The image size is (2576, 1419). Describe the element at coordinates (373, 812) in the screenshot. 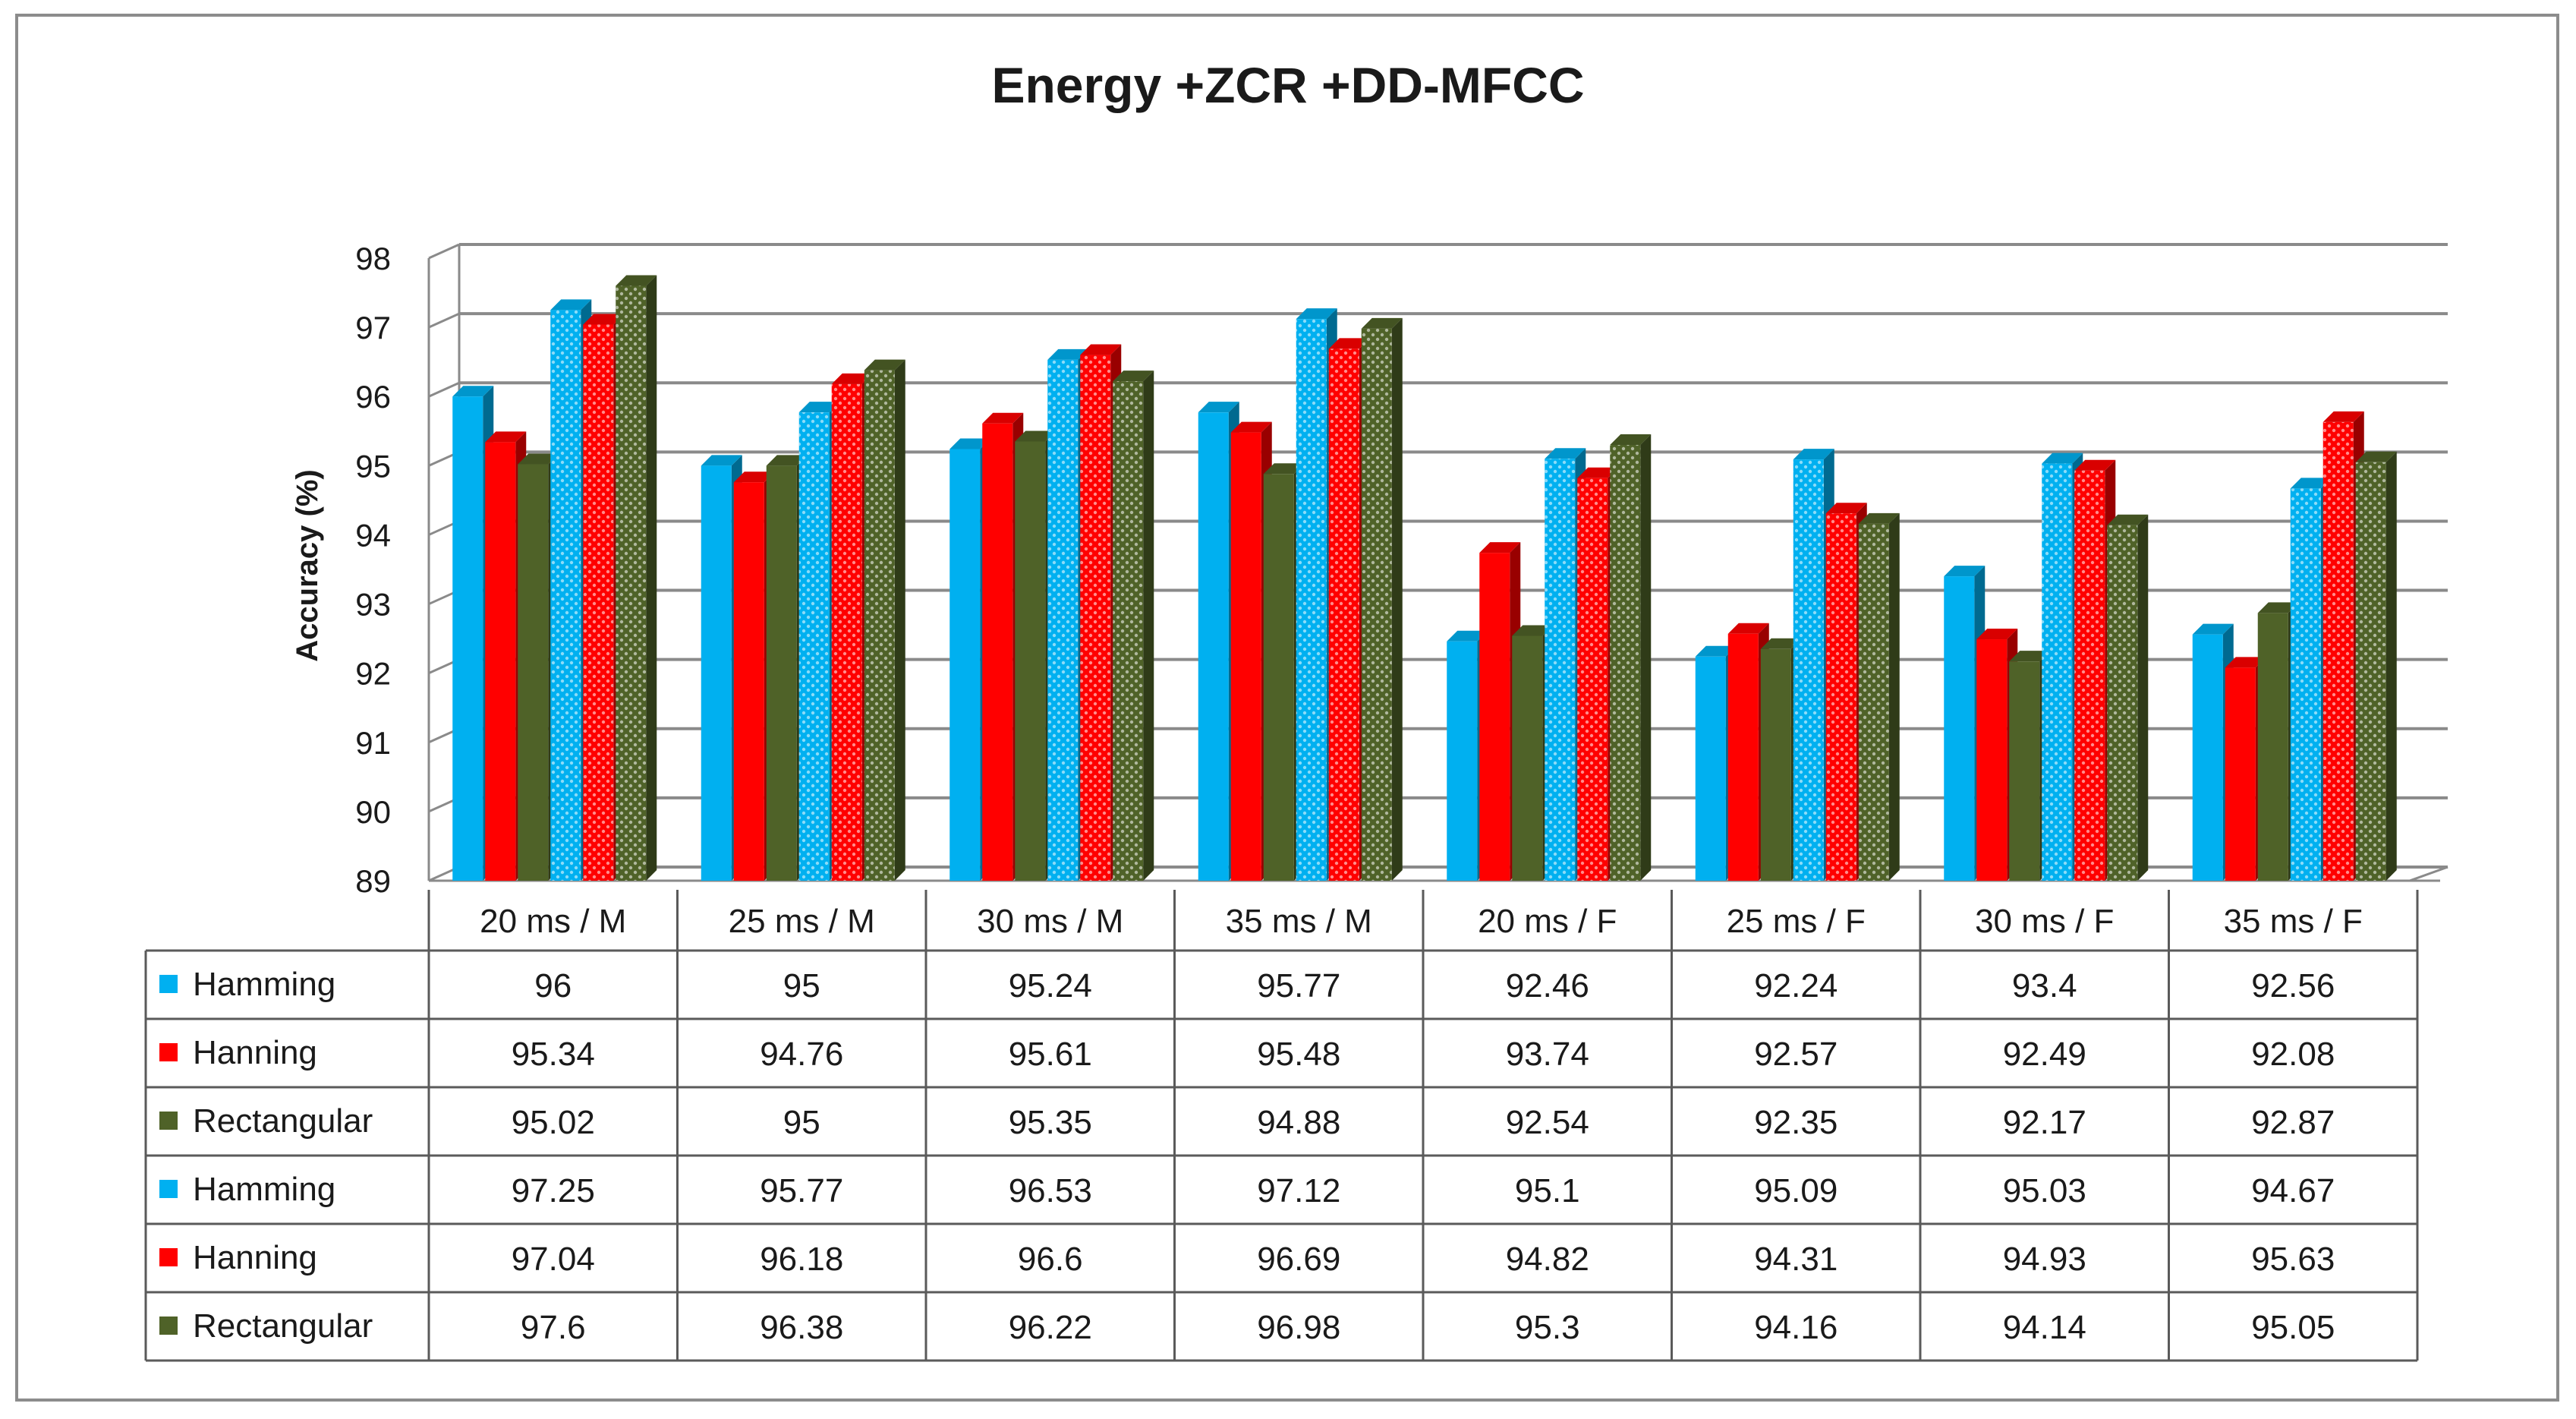

I see `y-tick-label: 90` at that location.